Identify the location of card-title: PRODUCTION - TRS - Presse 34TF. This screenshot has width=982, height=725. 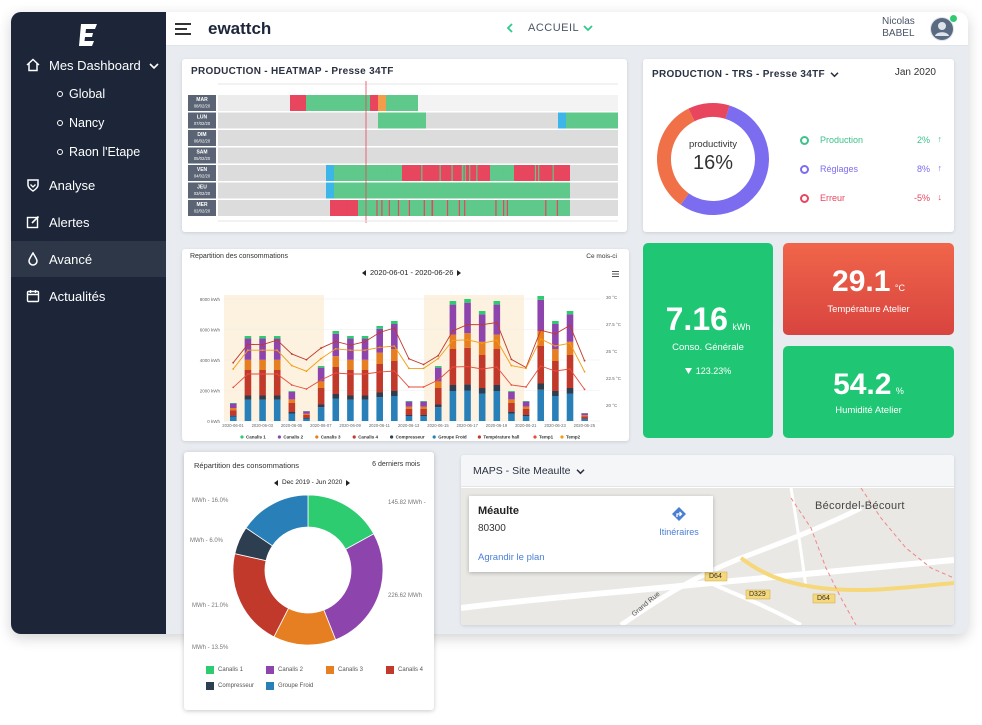
(745, 74).